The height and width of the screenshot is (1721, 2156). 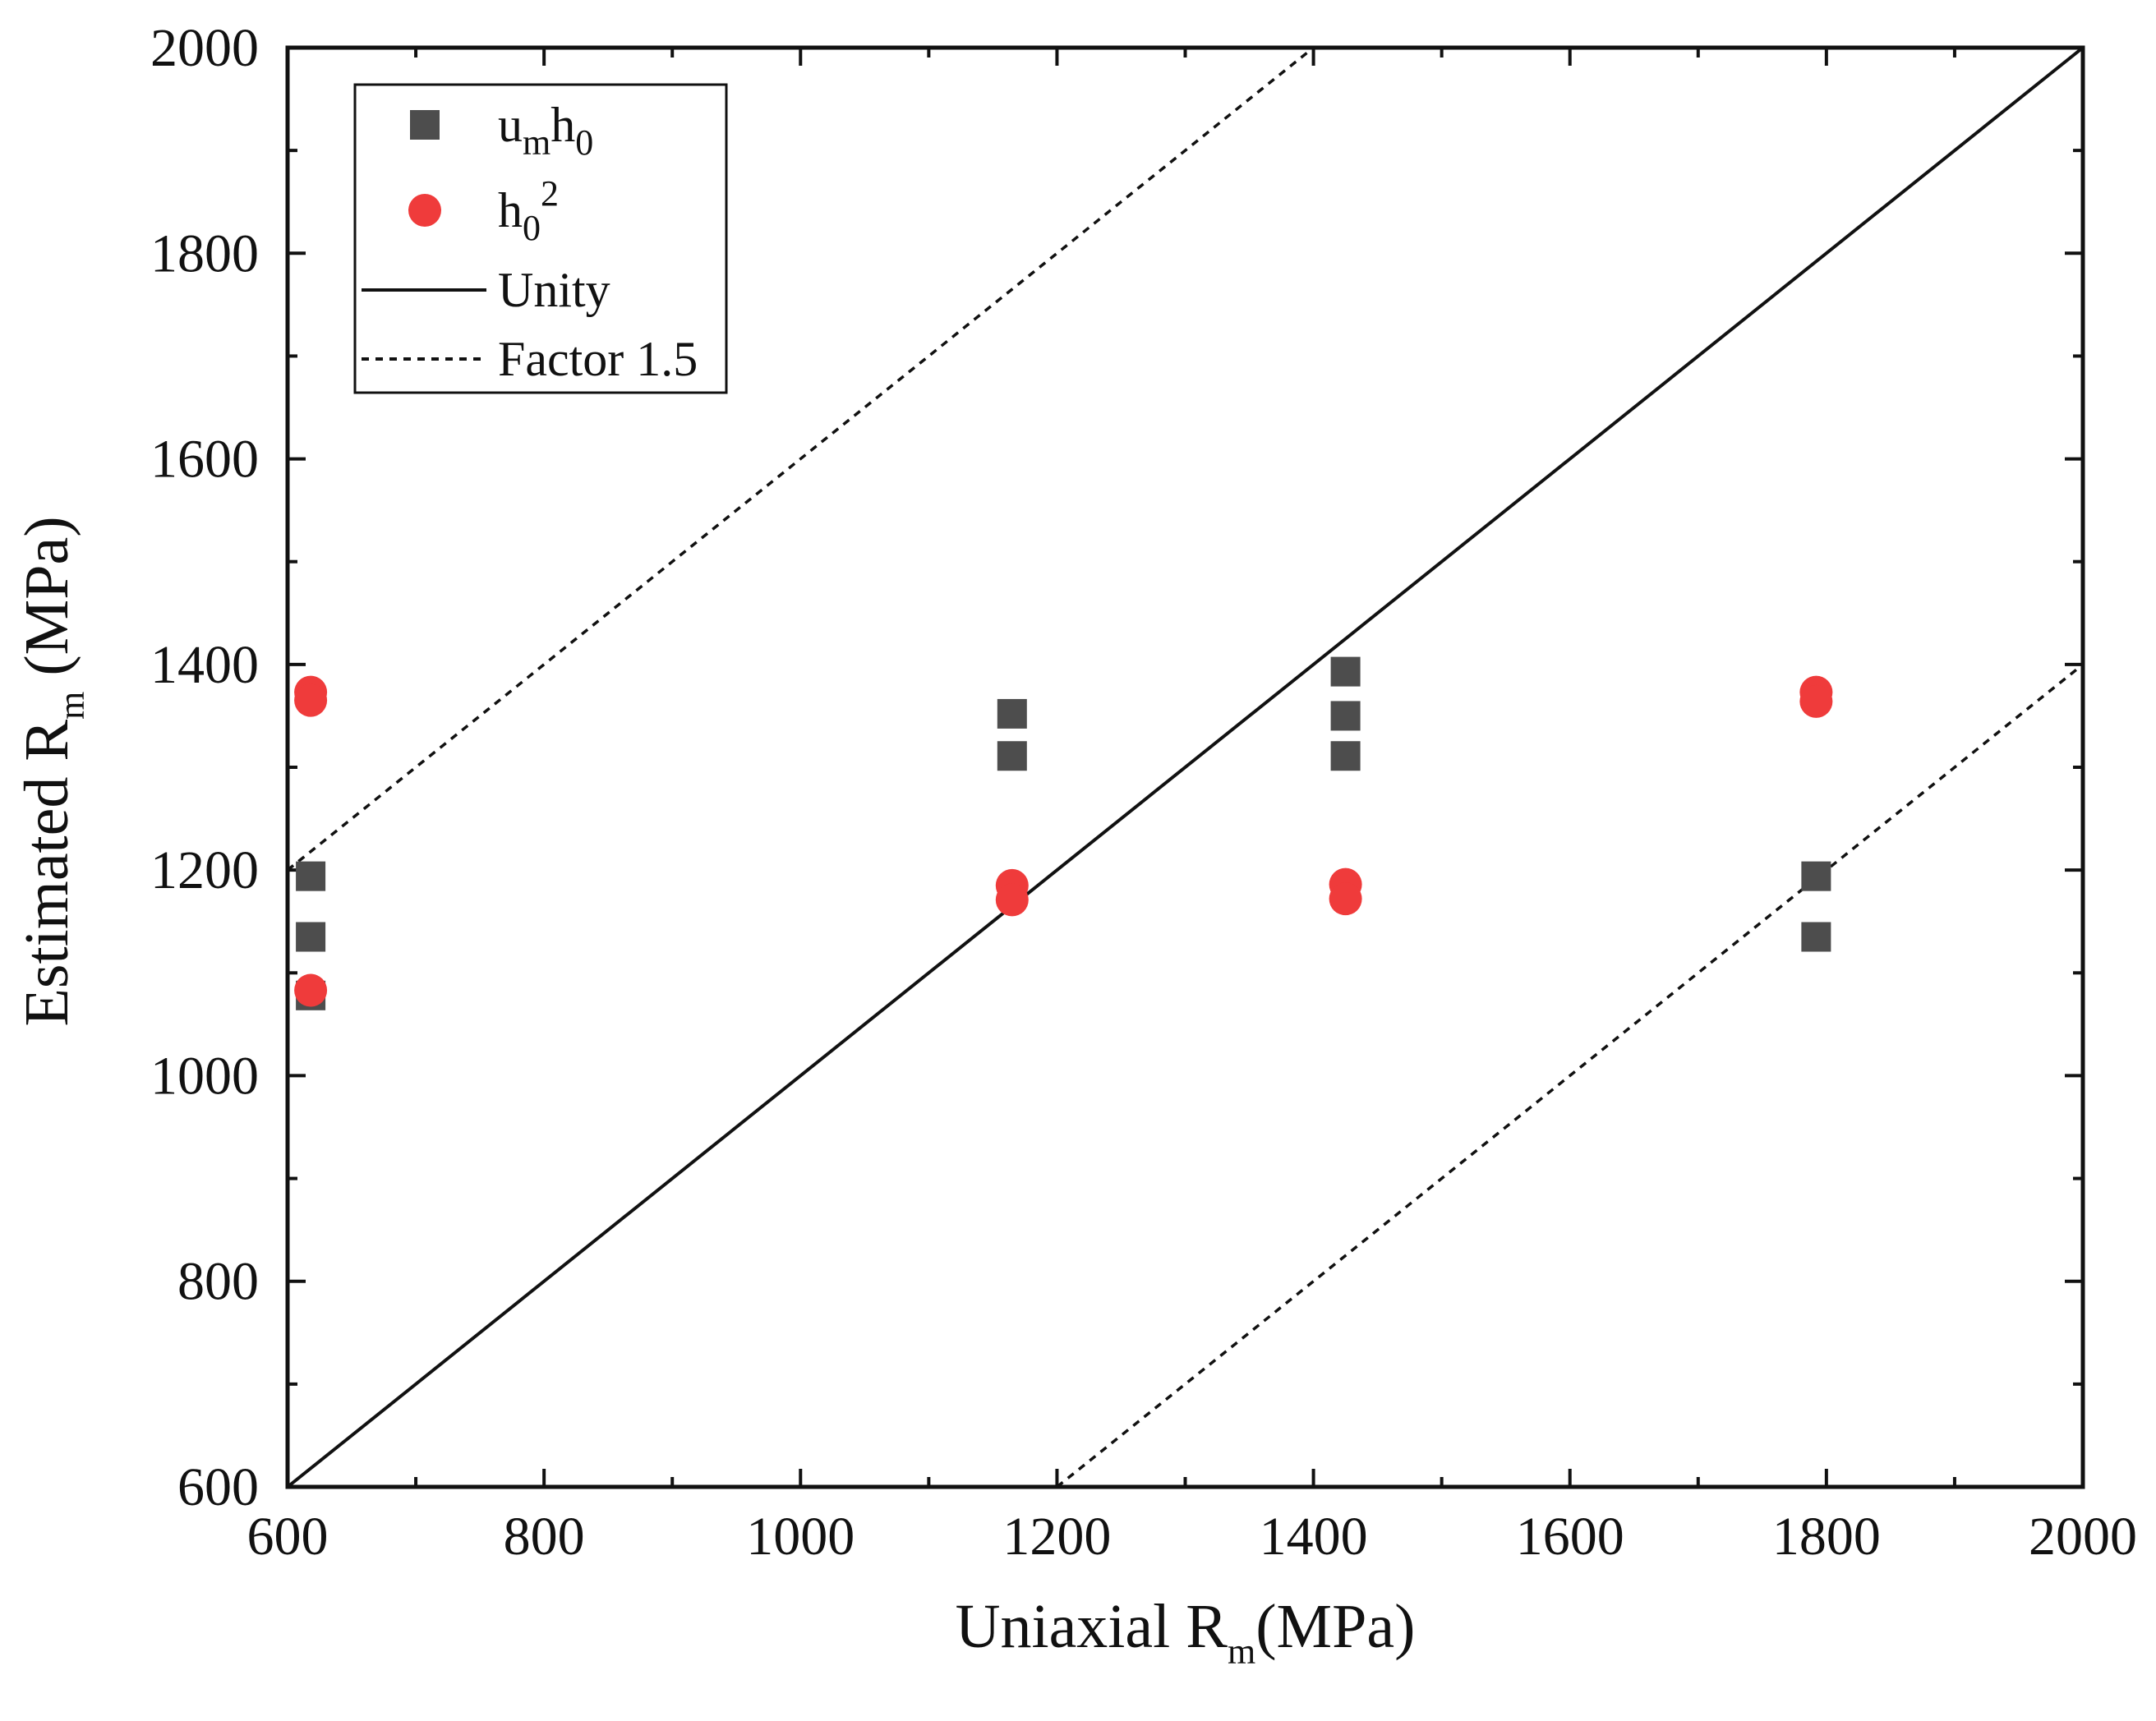 What do you see at coordinates (288, 1537) in the screenshot?
I see `x-tick-label: 600` at bounding box center [288, 1537].